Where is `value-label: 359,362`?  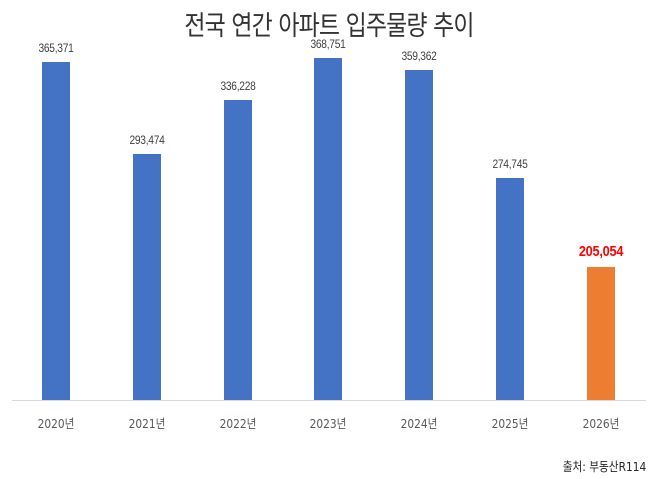
value-label: 359,362 is located at coordinates (419, 55).